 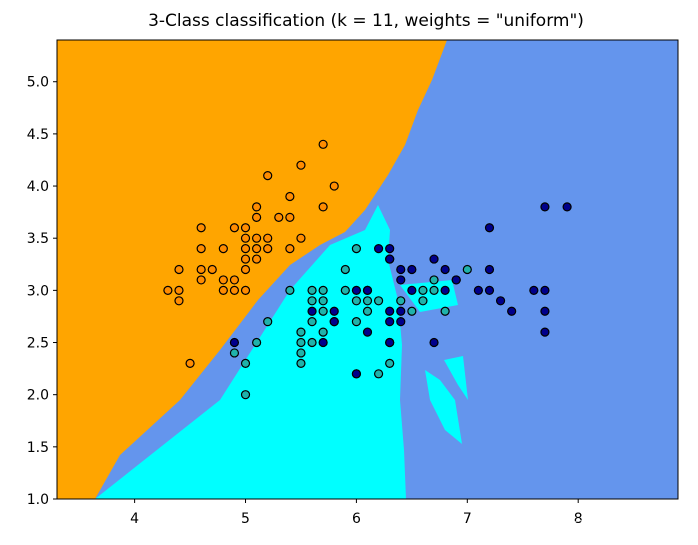 I want to click on y-tick-label: 4.0, so click(x=38, y=187).